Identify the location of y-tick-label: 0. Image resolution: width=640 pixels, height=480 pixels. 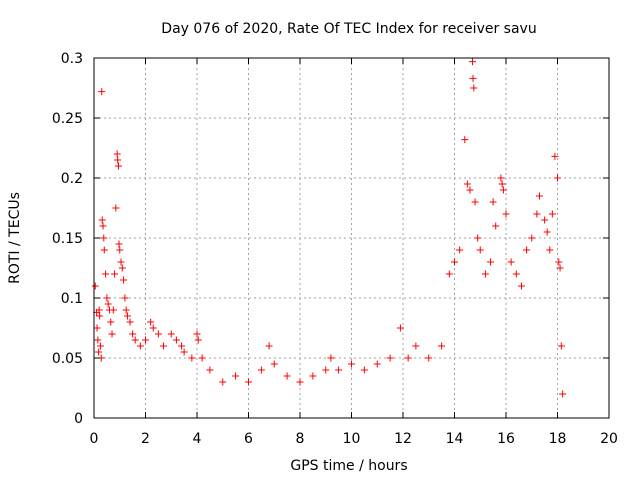
(78, 419).